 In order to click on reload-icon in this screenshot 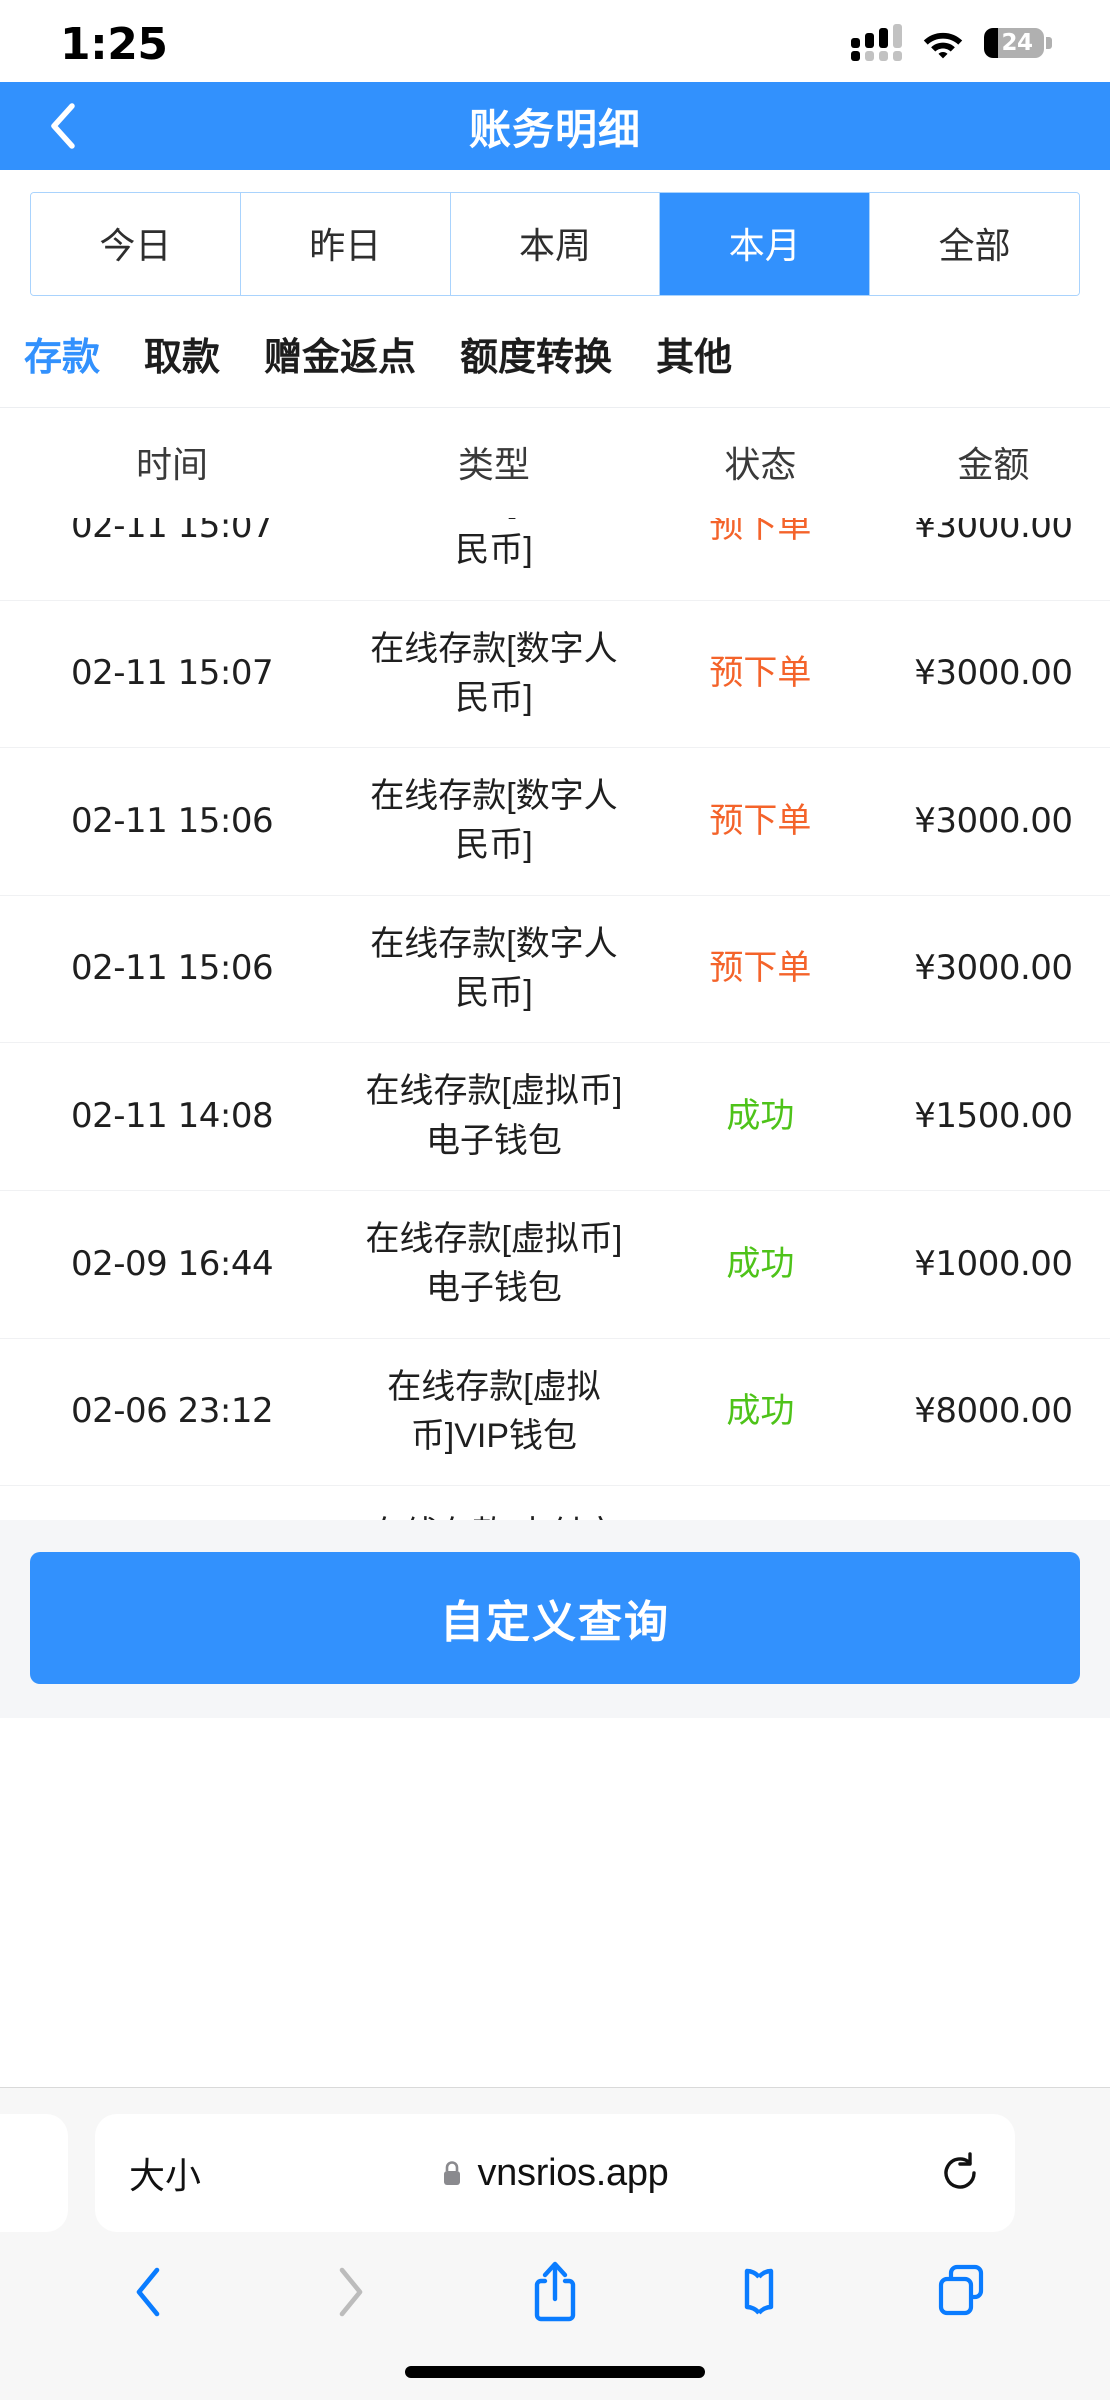, I will do `click(960, 2173)`.